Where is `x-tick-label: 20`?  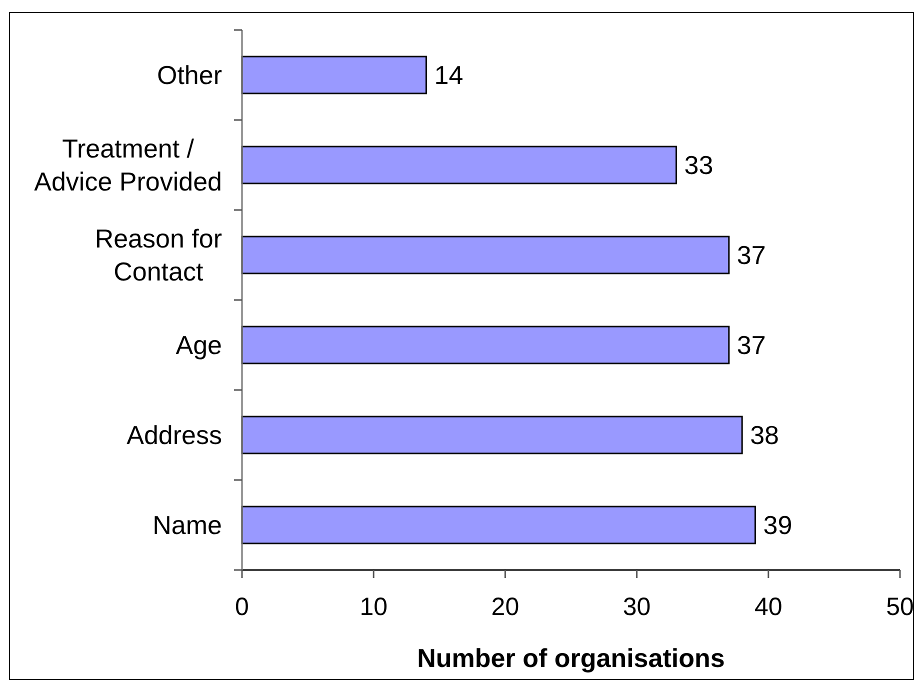
x-tick-label: 20 is located at coordinates (505, 606).